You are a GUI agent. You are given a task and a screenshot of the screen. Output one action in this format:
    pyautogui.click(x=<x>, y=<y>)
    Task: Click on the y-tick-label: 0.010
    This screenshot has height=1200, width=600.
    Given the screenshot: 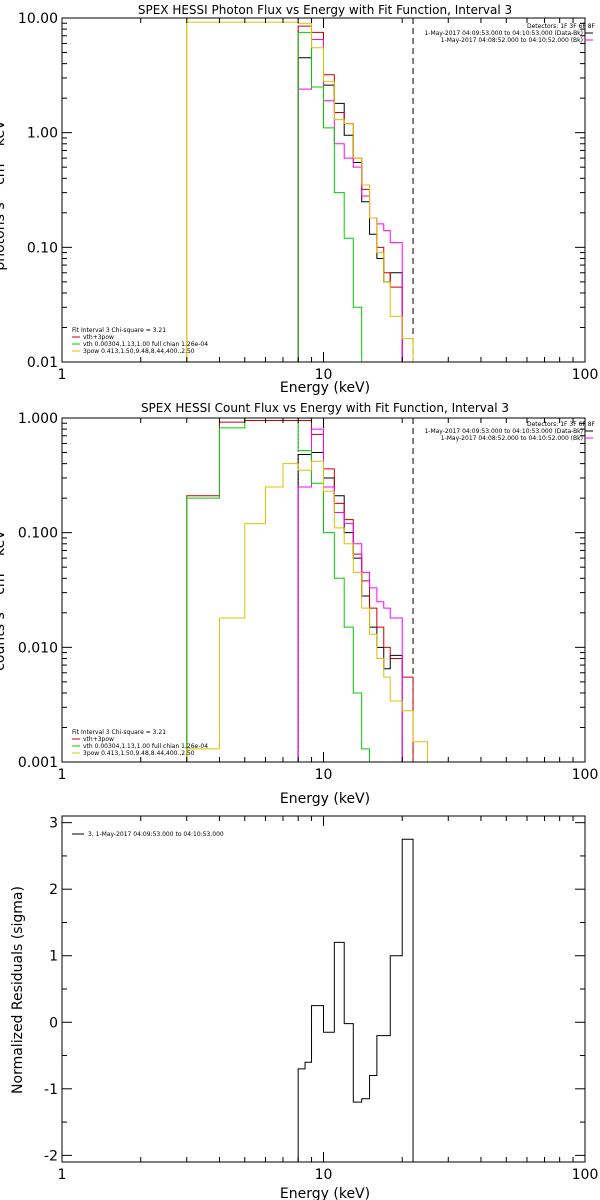 What is the action you would take?
    pyautogui.click(x=38, y=648)
    